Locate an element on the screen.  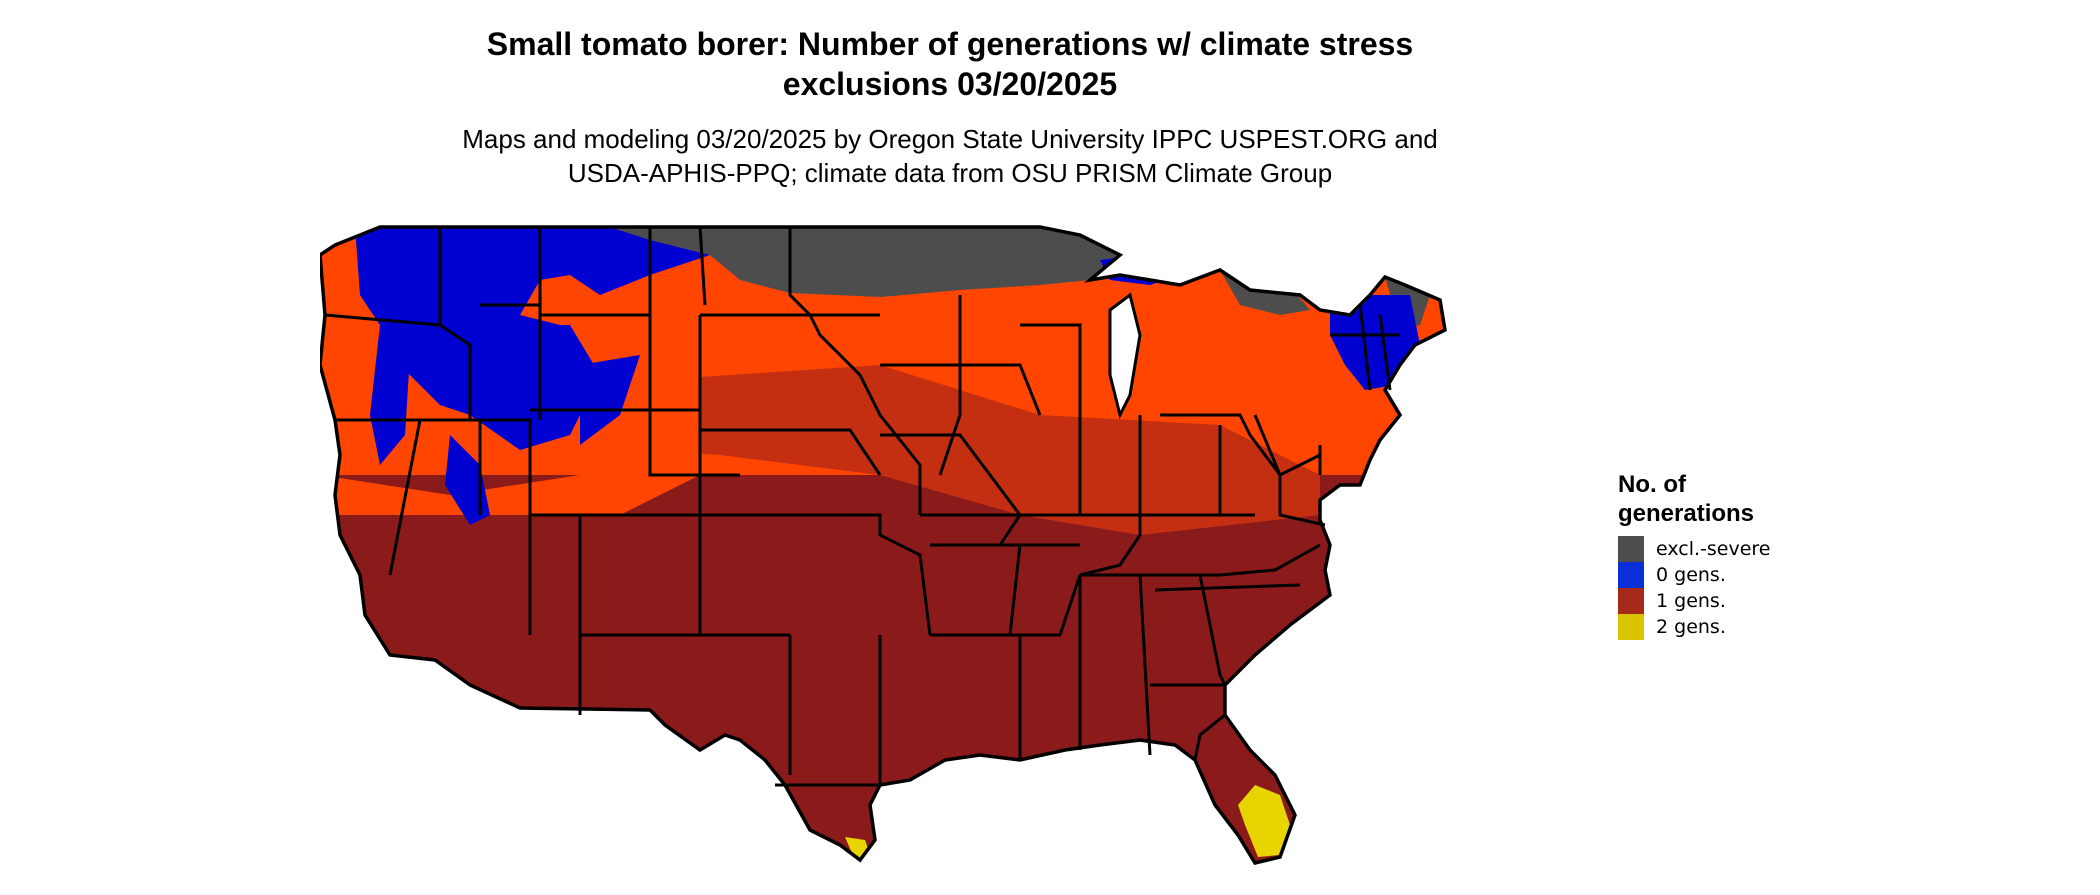
legend-title-line-1: No. of is located at coordinates (1652, 484).